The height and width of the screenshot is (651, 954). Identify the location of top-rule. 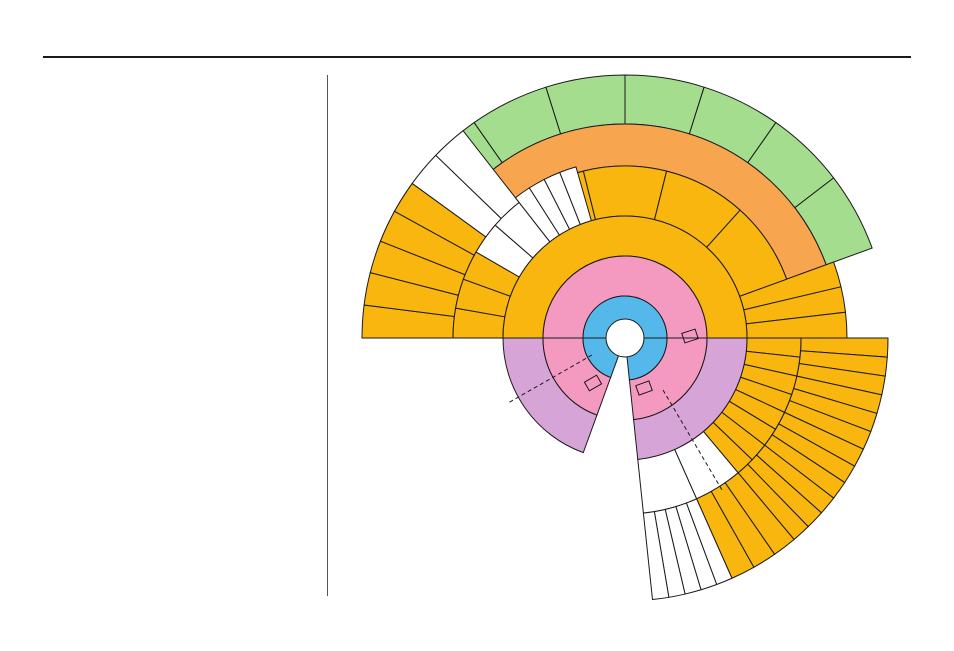
(477, 57).